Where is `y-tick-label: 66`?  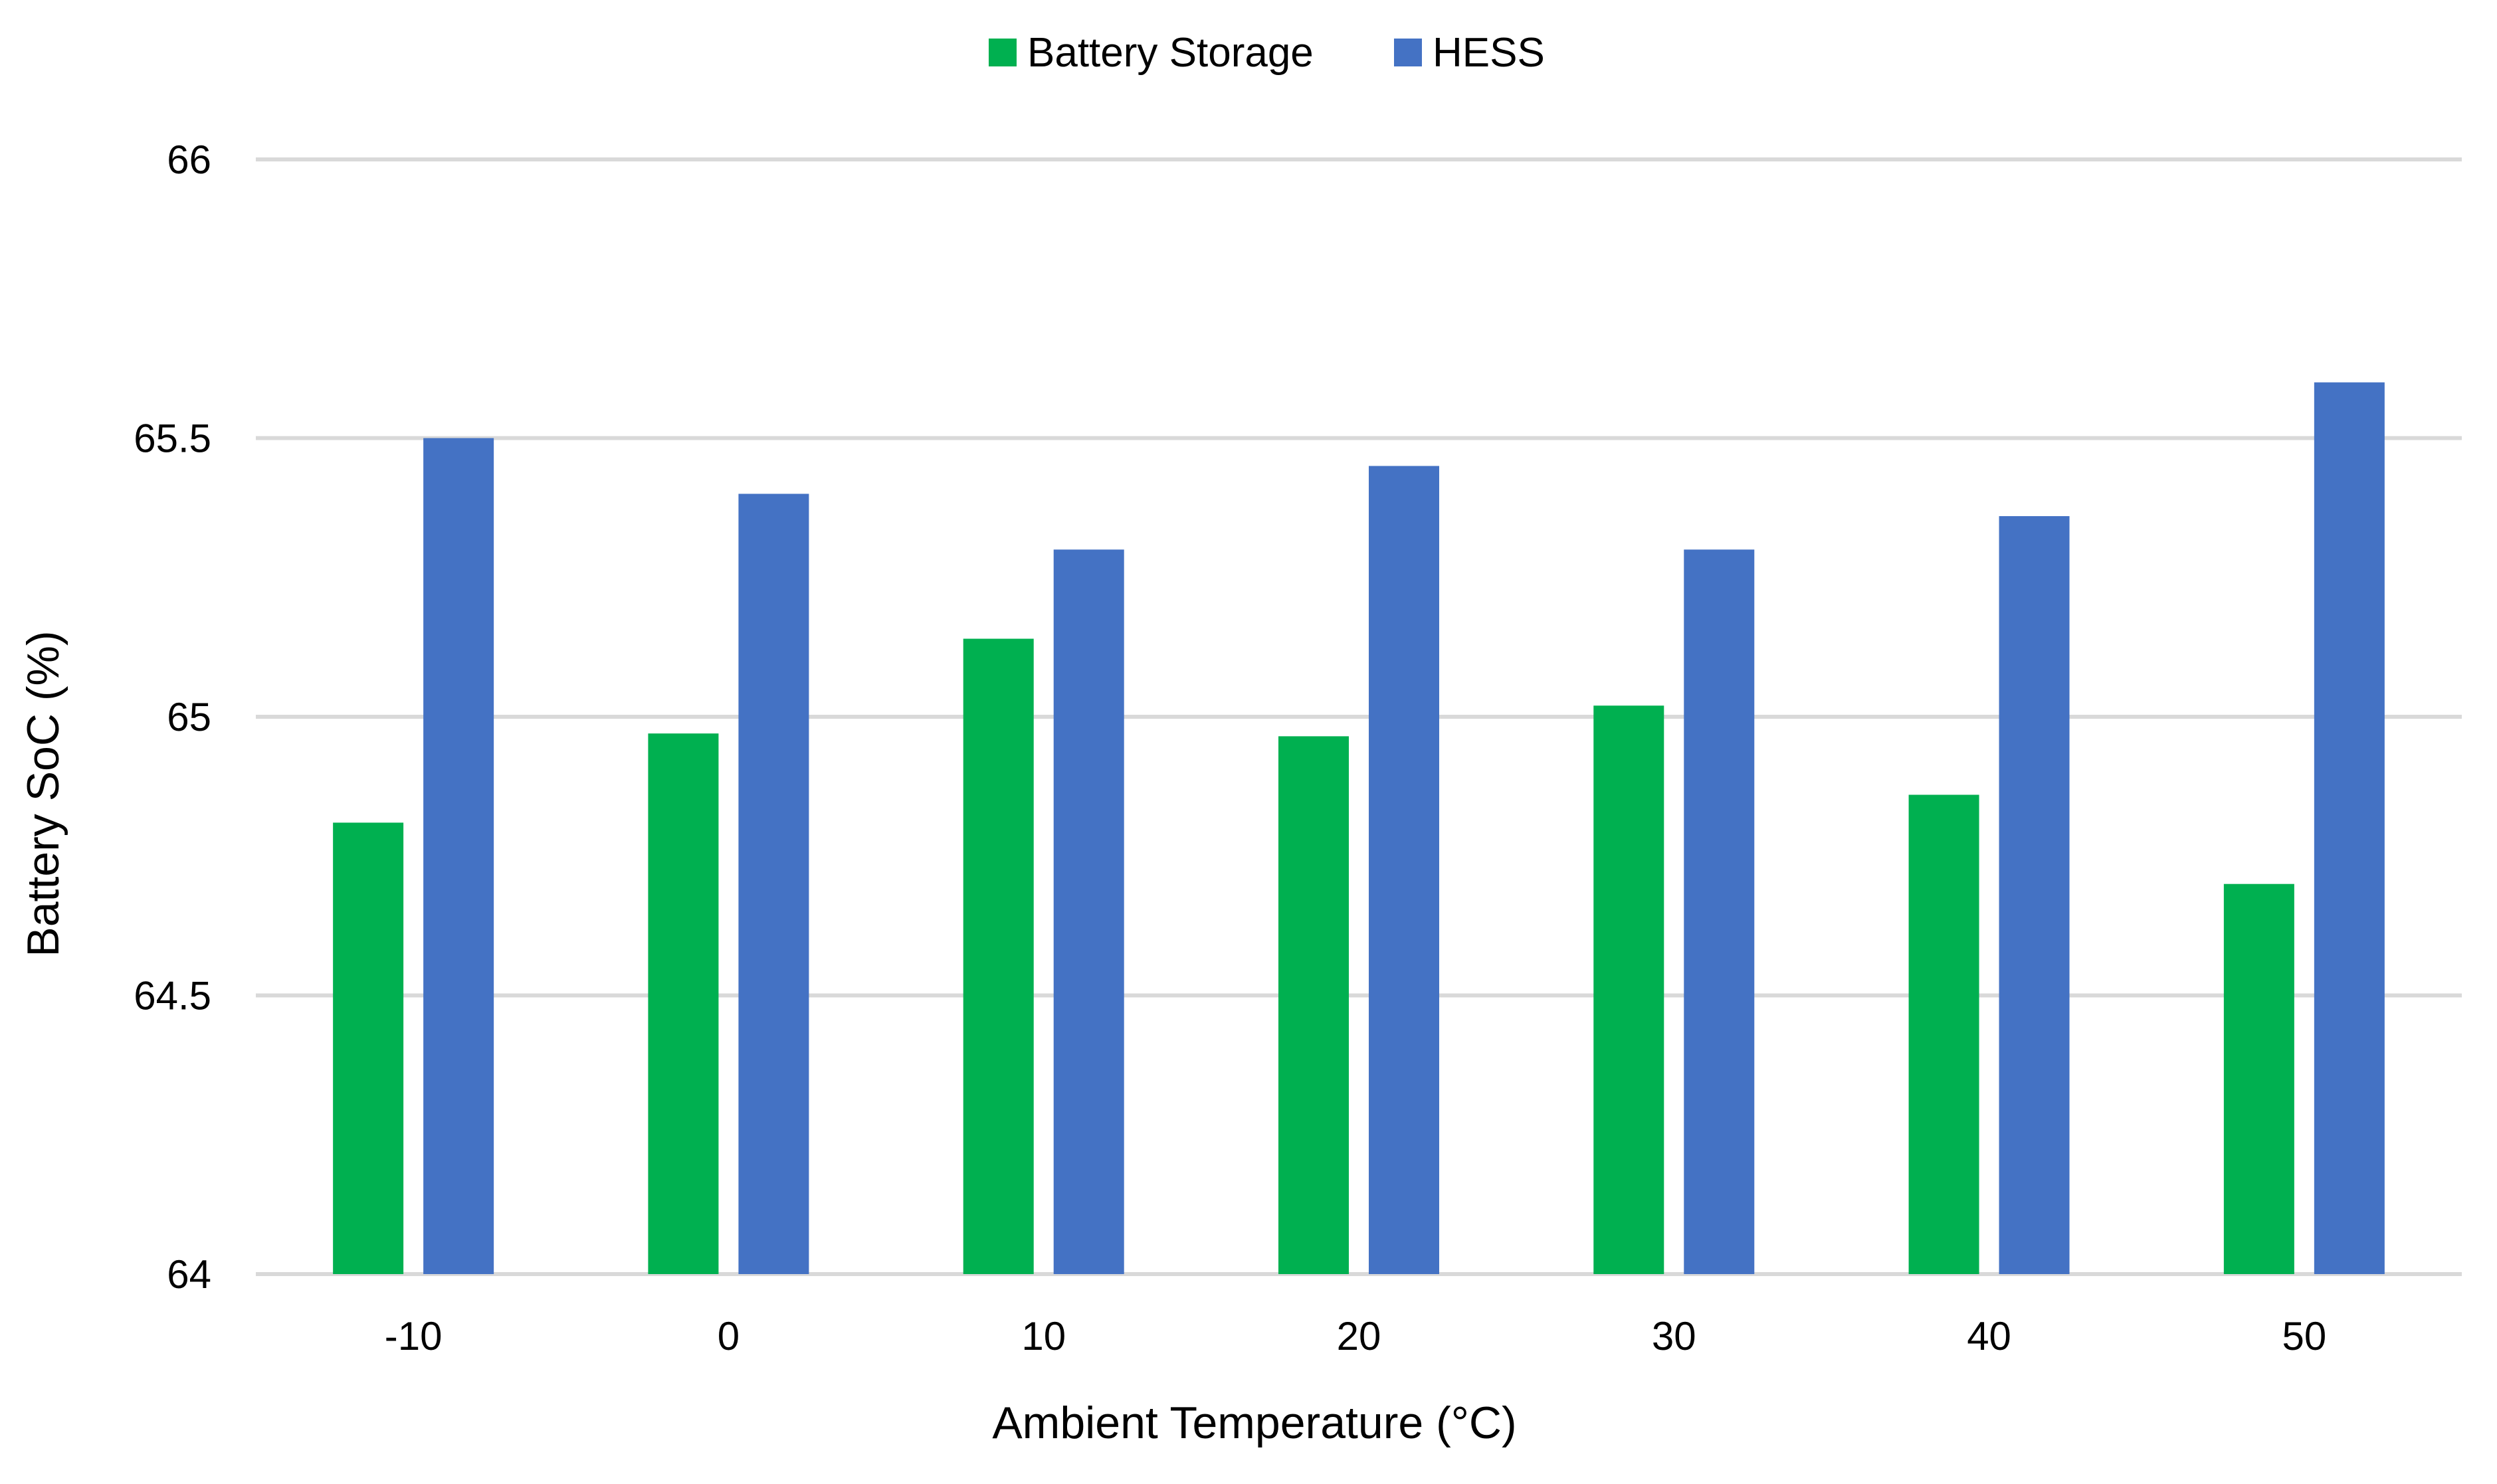 y-tick-label: 66 is located at coordinates (189, 160).